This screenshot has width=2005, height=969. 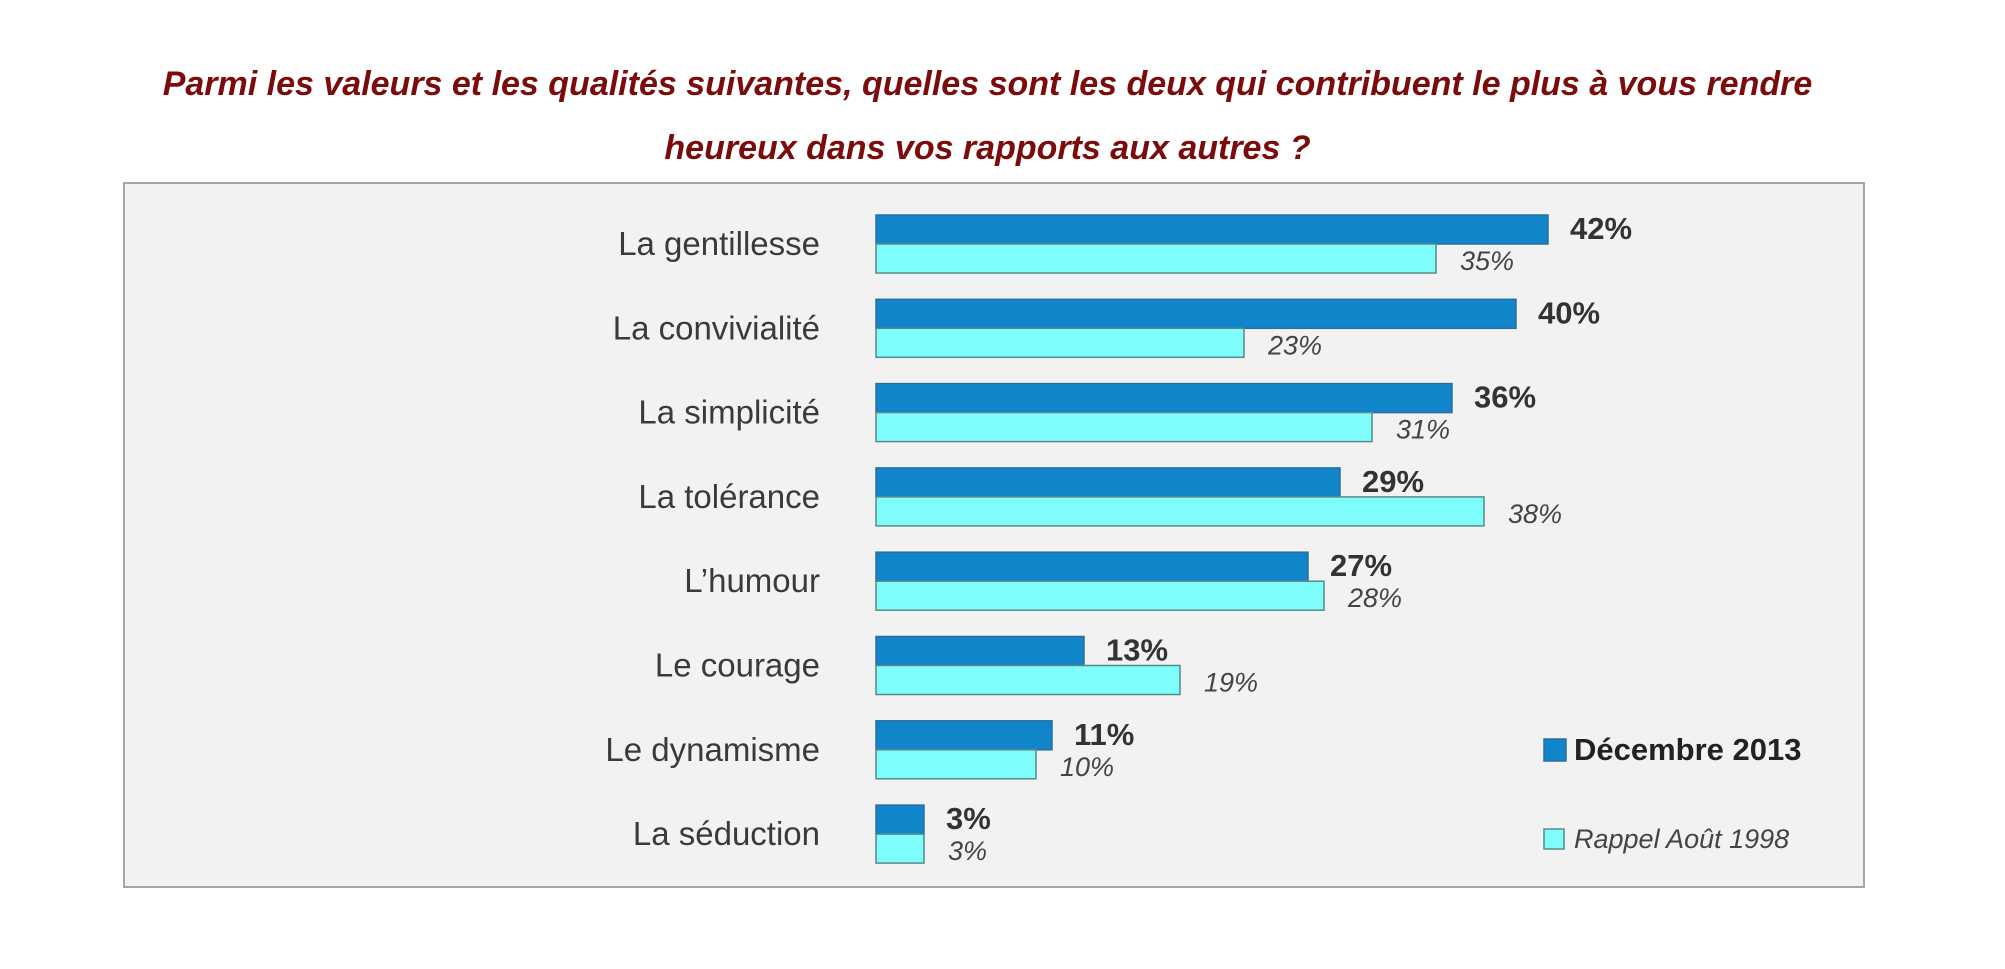 What do you see at coordinates (1505, 397) in the screenshot?
I see `data-label-decembre-2013: 36%` at bounding box center [1505, 397].